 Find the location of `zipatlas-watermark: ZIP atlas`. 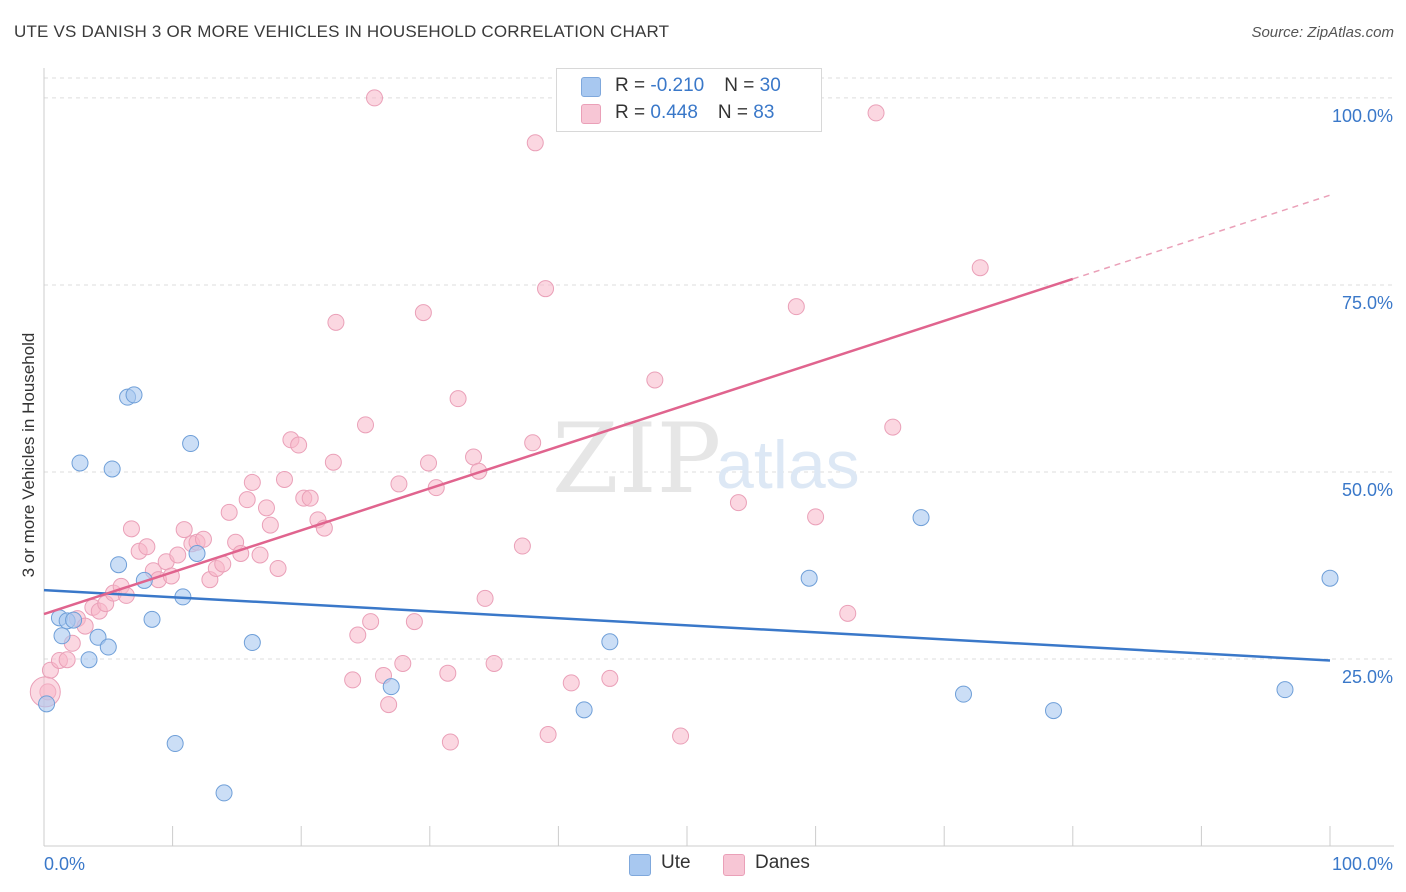

zipatlas-watermark: ZIP atlas is located at coordinates (706, 459).